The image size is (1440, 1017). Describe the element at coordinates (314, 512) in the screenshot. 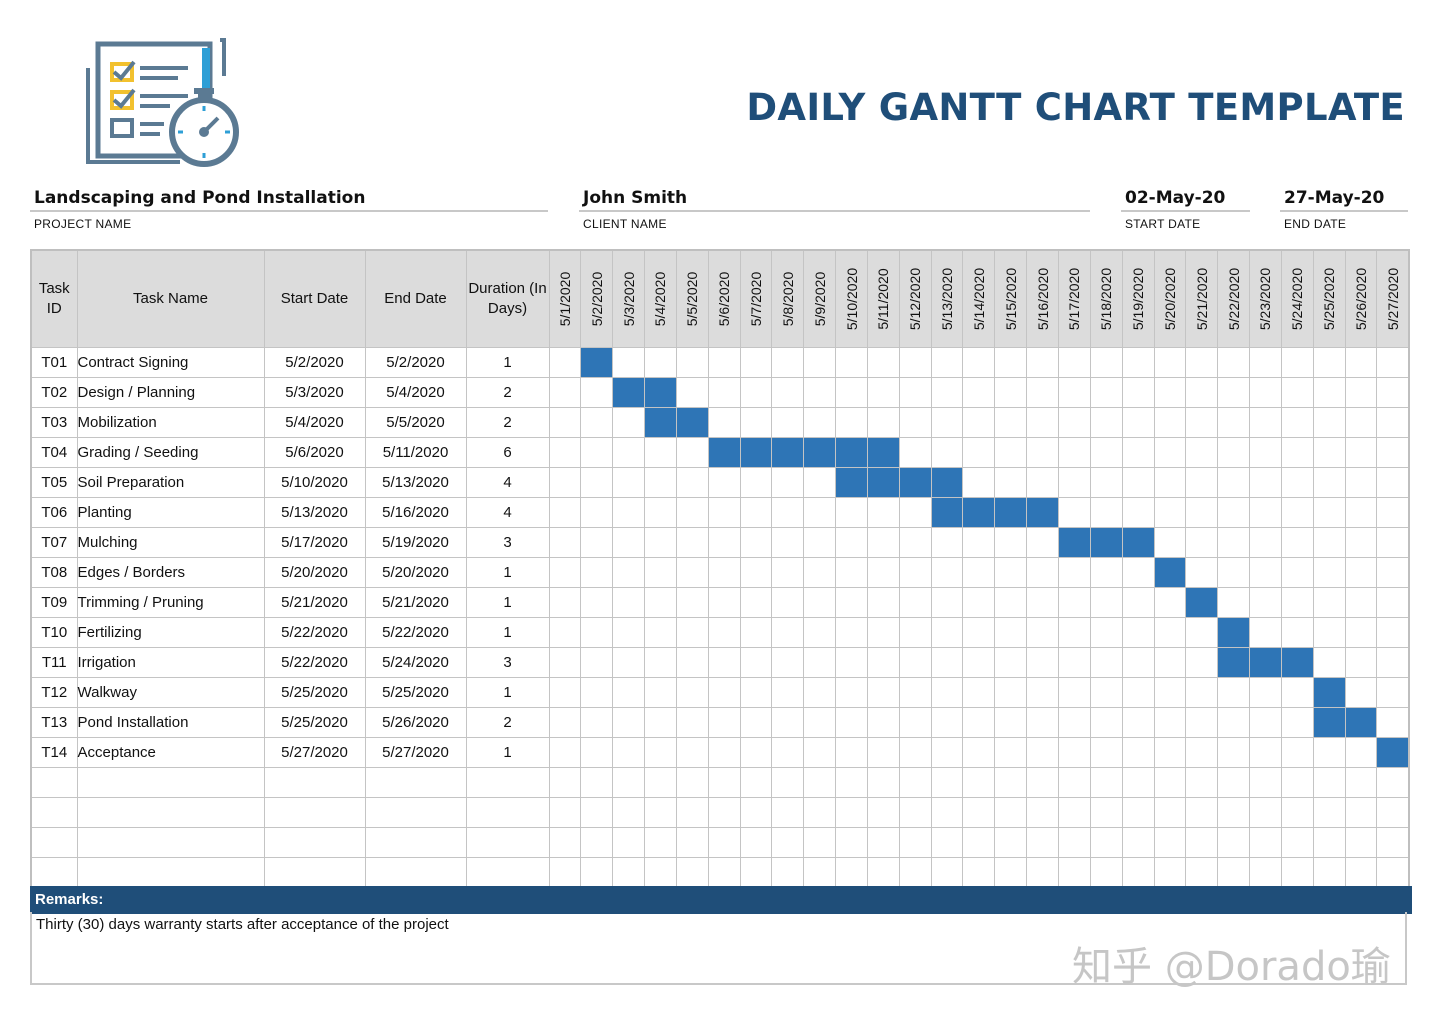

I see `start-date-cell: 5/13/2020` at that location.